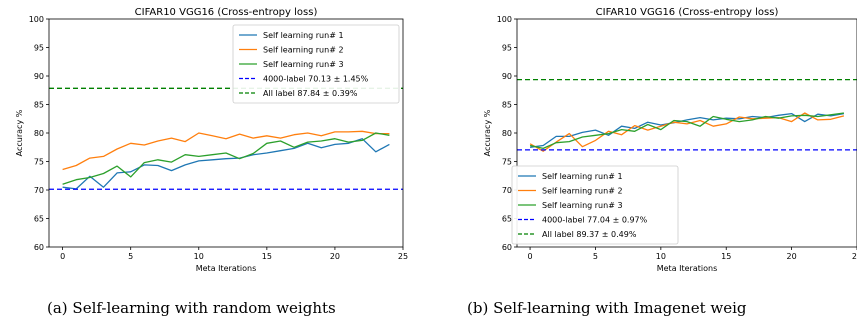 This screenshot has width=857, height=328. I want to click on figure-caption: (a) Self-learning with random weights, so click(191, 308).